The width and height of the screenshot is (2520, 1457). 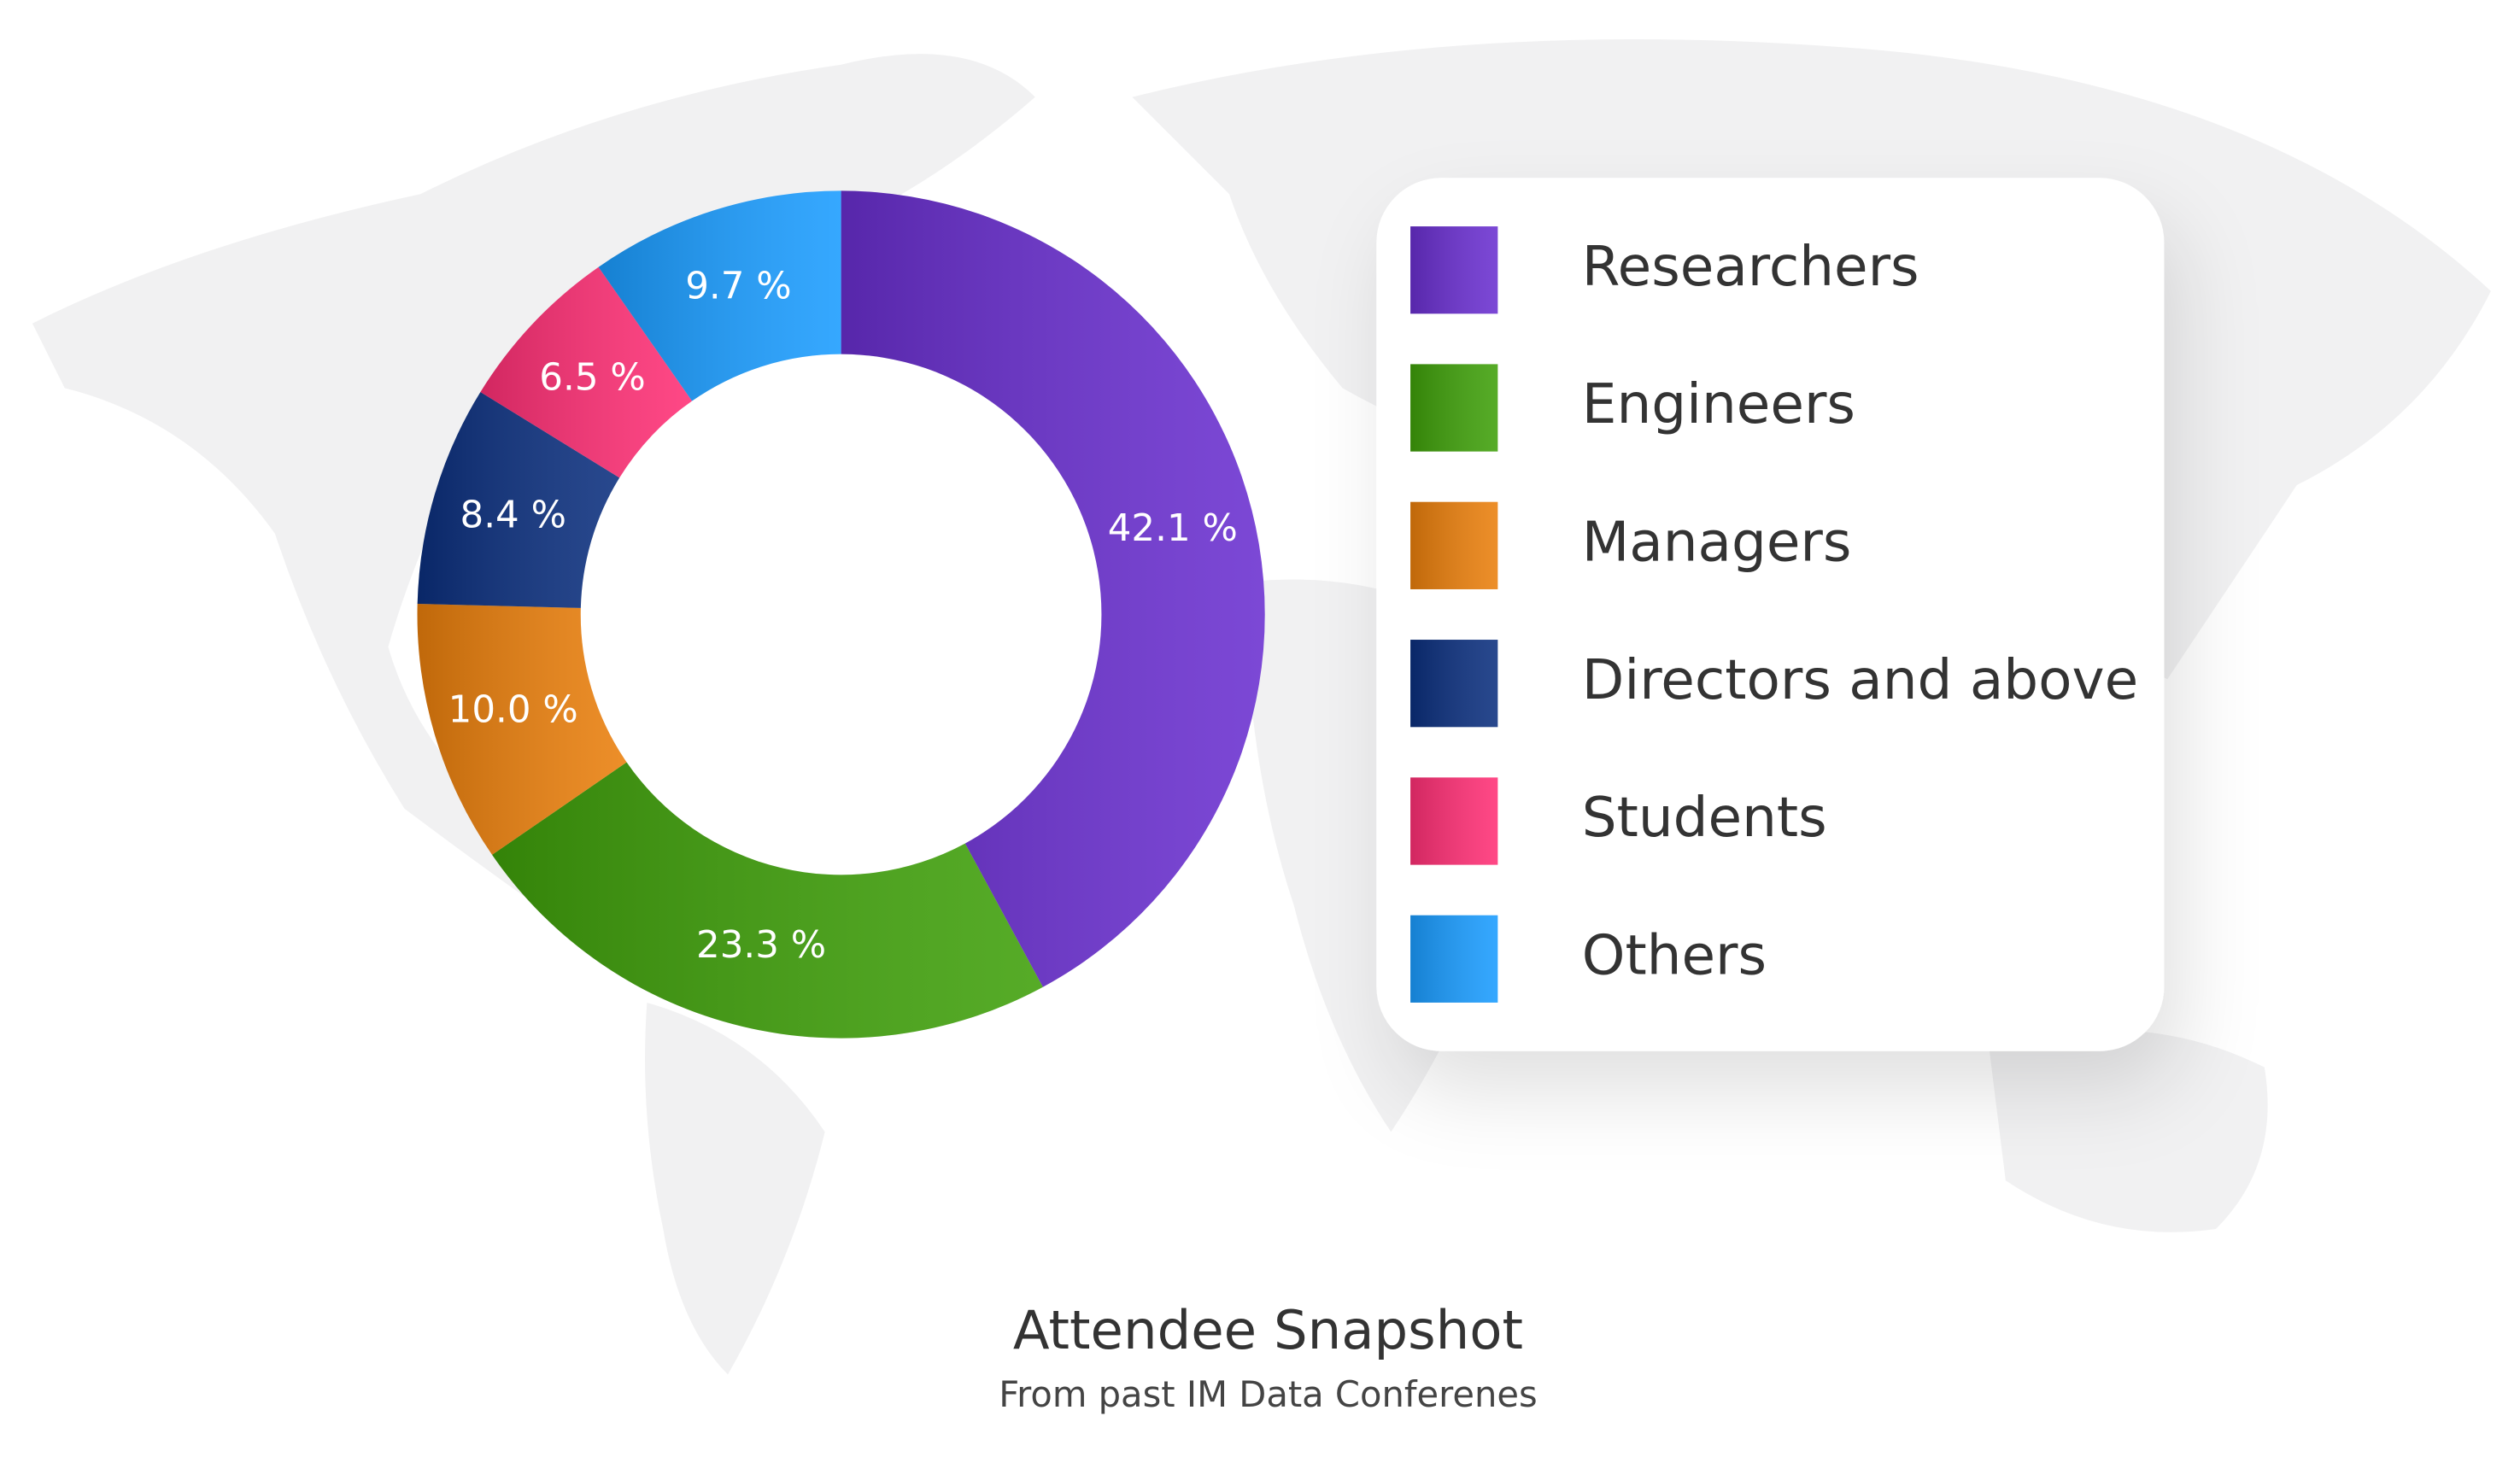 I want to click on data-label: 8.4 %, so click(x=513, y=515).